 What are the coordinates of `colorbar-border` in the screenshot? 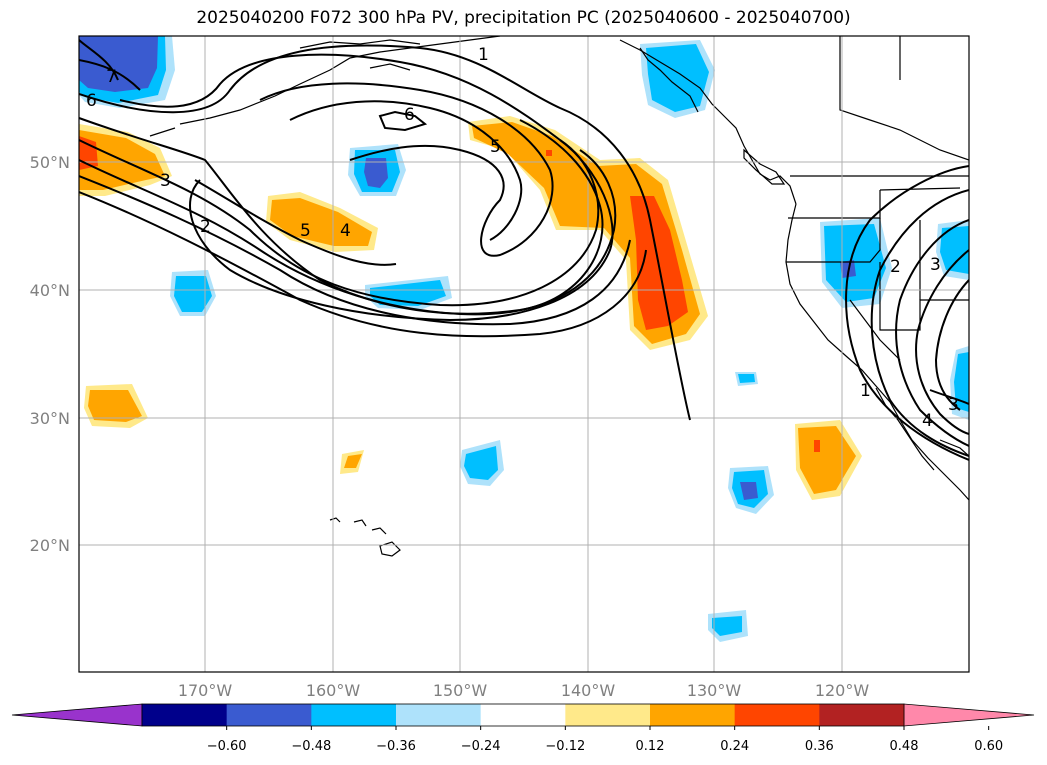 It's located at (523, 715).